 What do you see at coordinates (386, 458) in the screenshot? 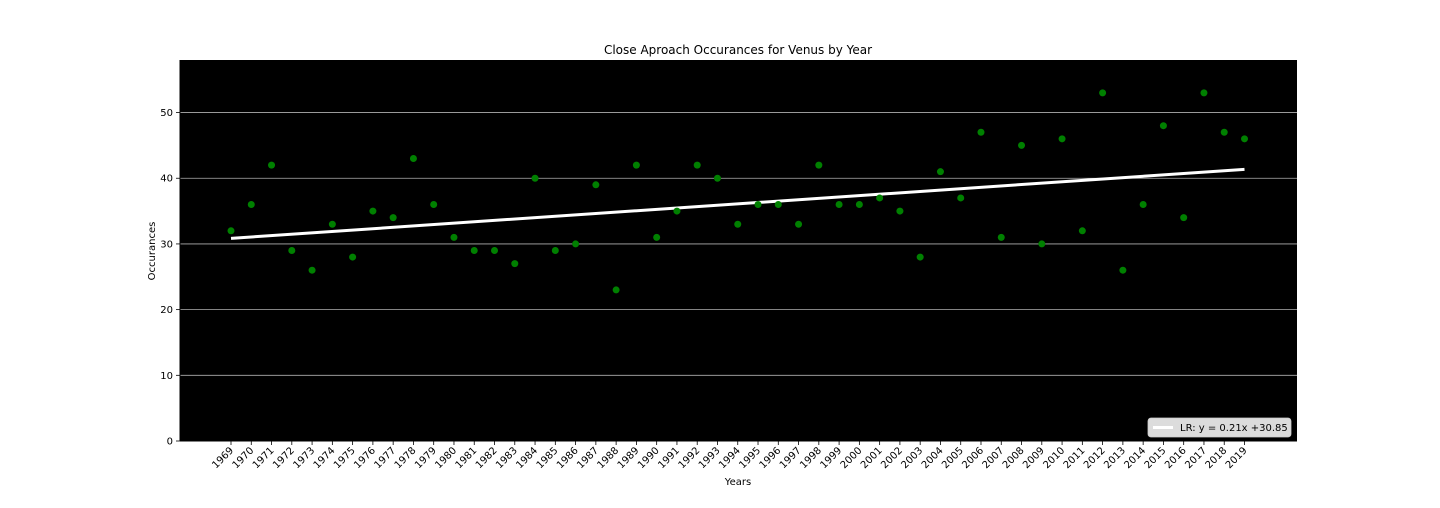
I see `x-tick-label: 1977` at bounding box center [386, 458].